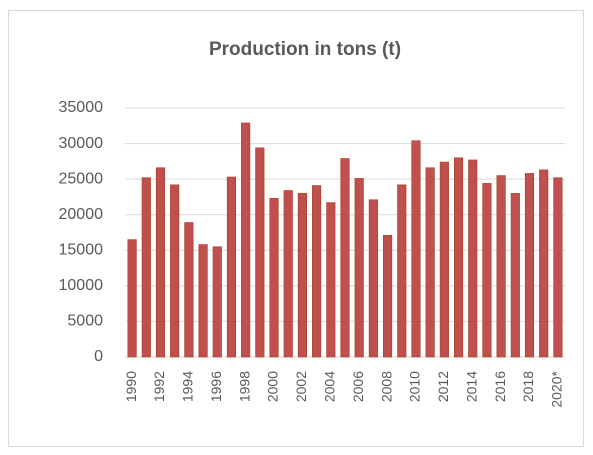 The height and width of the screenshot is (455, 593). What do you see at coordinates (159, 386) in the screenshot?
I see `x-tick-label: 1992` at bounding box center [159, 386].